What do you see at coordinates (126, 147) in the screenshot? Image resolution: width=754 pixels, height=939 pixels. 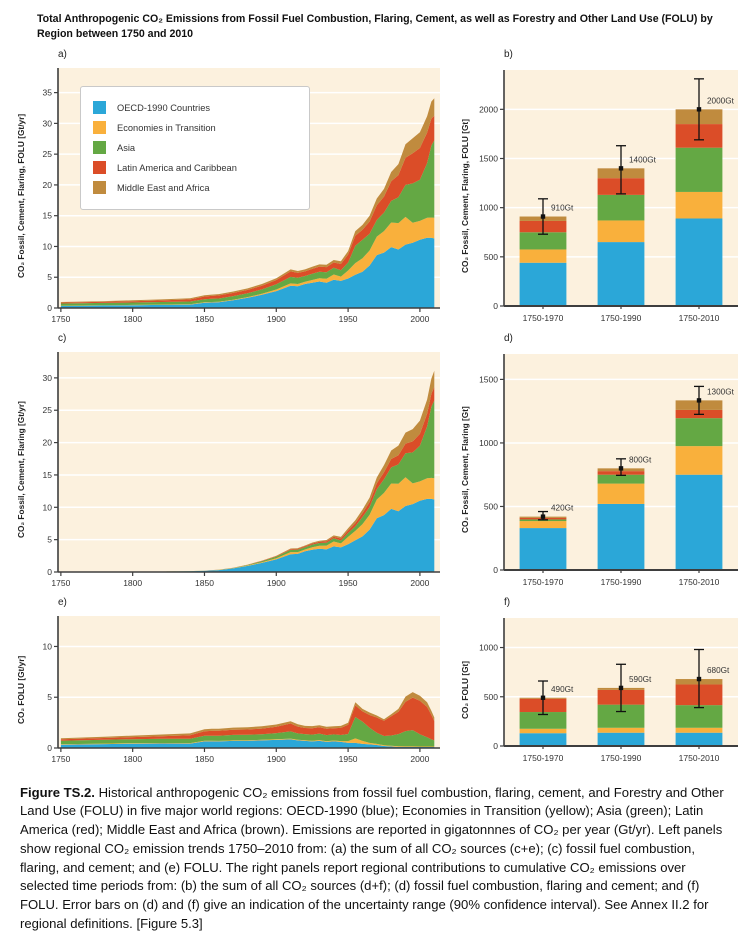 I see `legend-label: Asia` at bounding box center [126, 147].